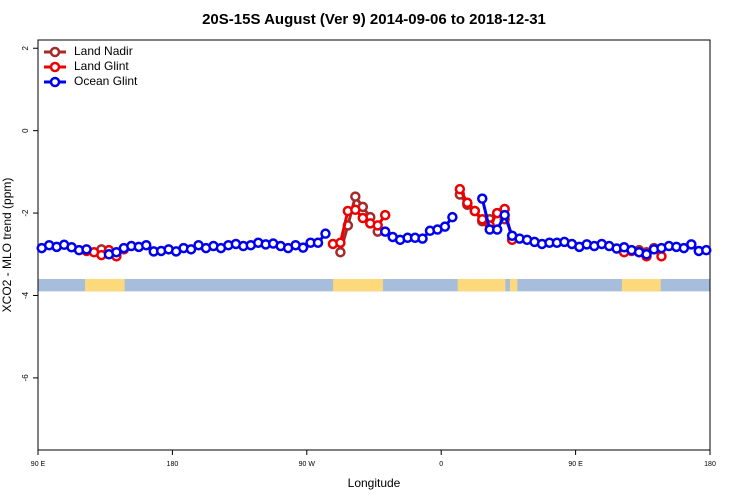 The image size is (750, 500). Describe the element at coordinates (101, 66) in the screenshot. I see `legend-label: Land Glint` at that location.